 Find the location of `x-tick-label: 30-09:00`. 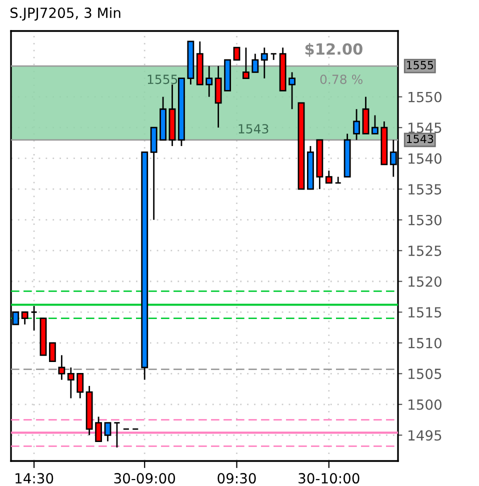

x-tick-label: 30-09:00 is located at coordinates (145, 478).